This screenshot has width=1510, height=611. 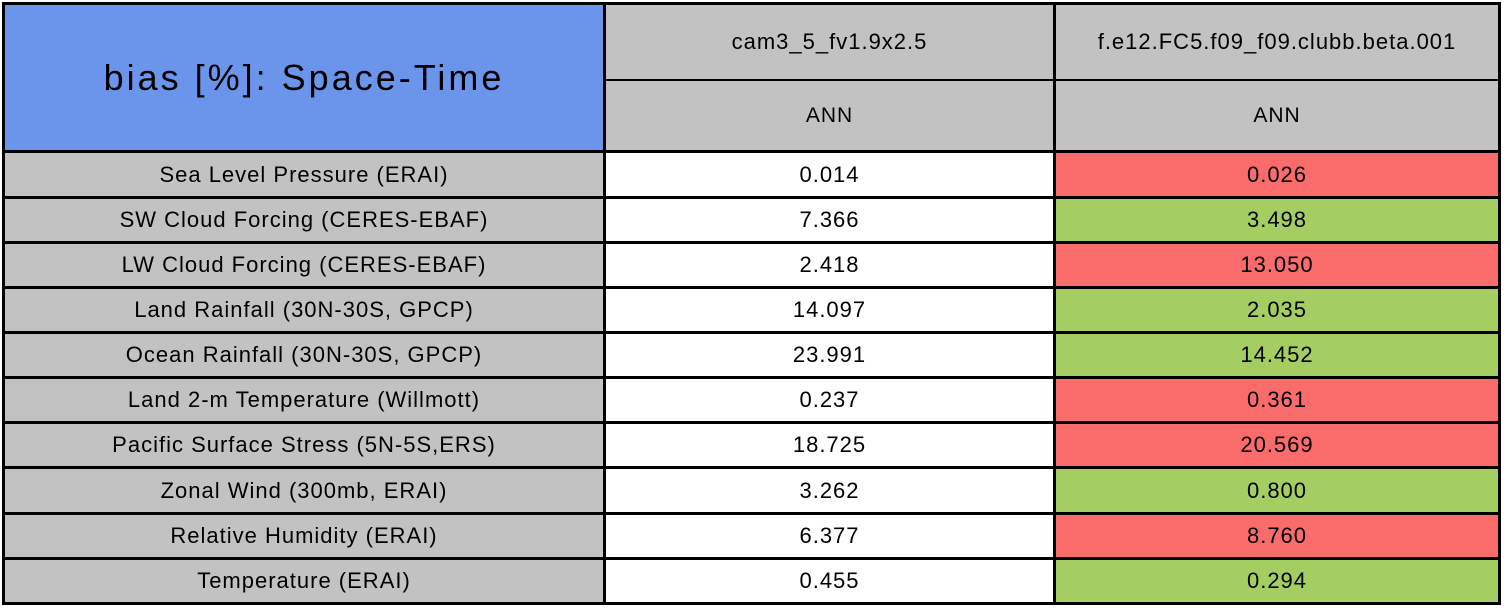 I want to click on row-label: Sea Level Pressure (ERAI), so click(x=304, y=174).